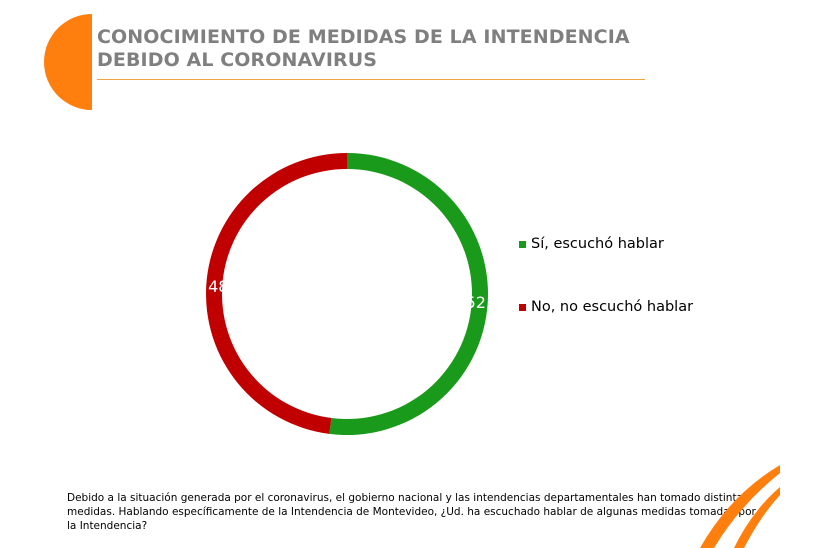 This screenshot has width=822, height=548. Describe the element at coordinates (522, 244) in the screenshot. I see `legend-swatch-si` at that location.